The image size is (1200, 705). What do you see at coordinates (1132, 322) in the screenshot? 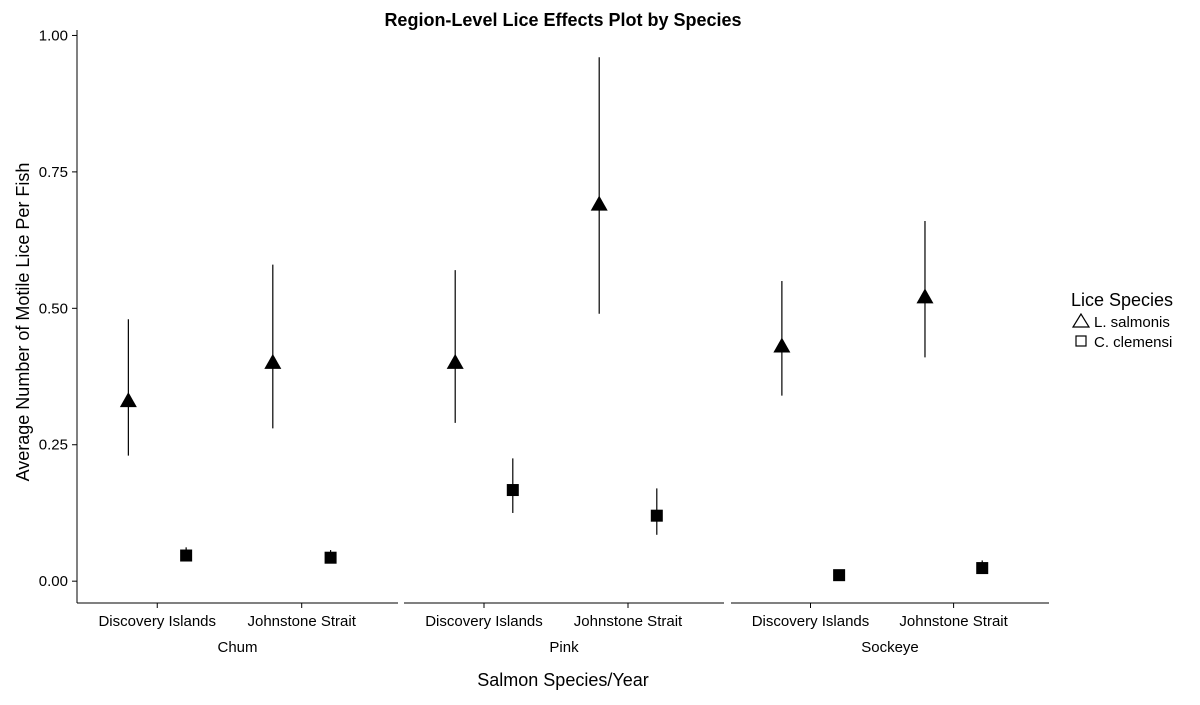
I see `legend-label: L. salmonis` at bounding box center [1132, 322].